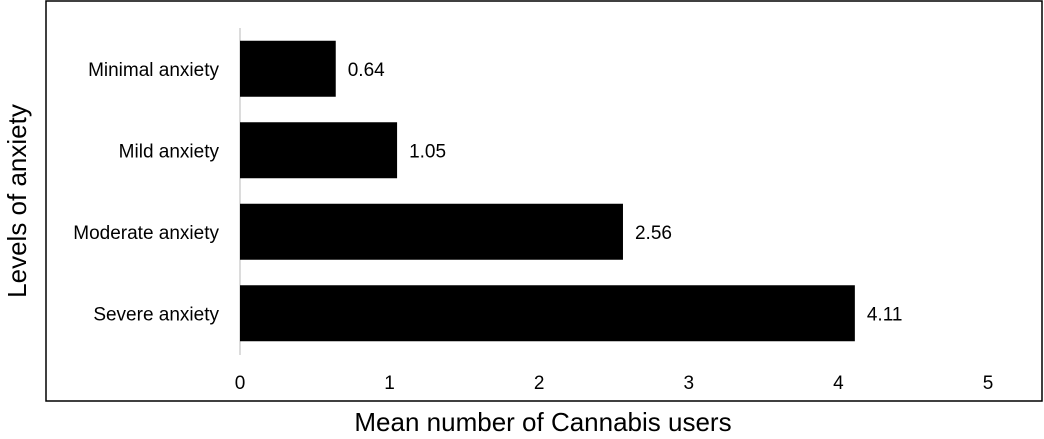 The height and width of the screenshot is (439, 1044). Describe the element at coordinates (838, 383) in the screenshot. I see `x-tick-label: 4` at that location.